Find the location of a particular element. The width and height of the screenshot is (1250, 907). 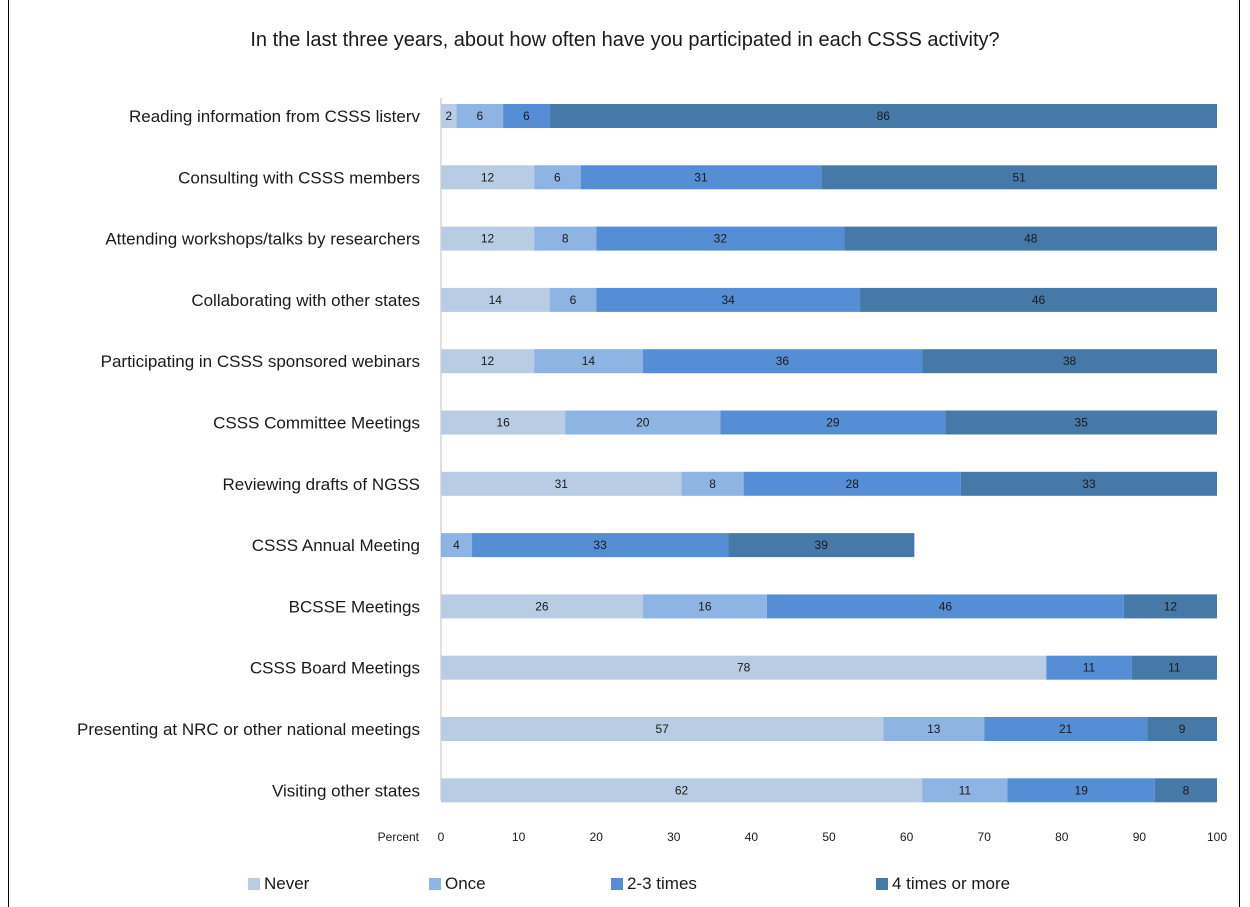

chart-legend: Never Once 2-3 times 4 times or more is located at coordinates (625, 885).